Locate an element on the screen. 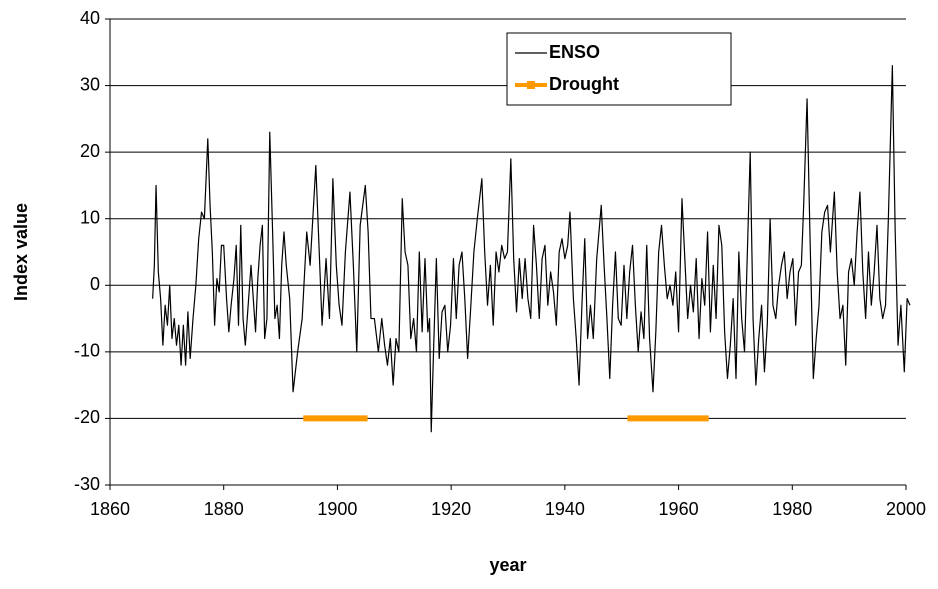  x-tick-label: 1960 is located at coordinates (679, 509).